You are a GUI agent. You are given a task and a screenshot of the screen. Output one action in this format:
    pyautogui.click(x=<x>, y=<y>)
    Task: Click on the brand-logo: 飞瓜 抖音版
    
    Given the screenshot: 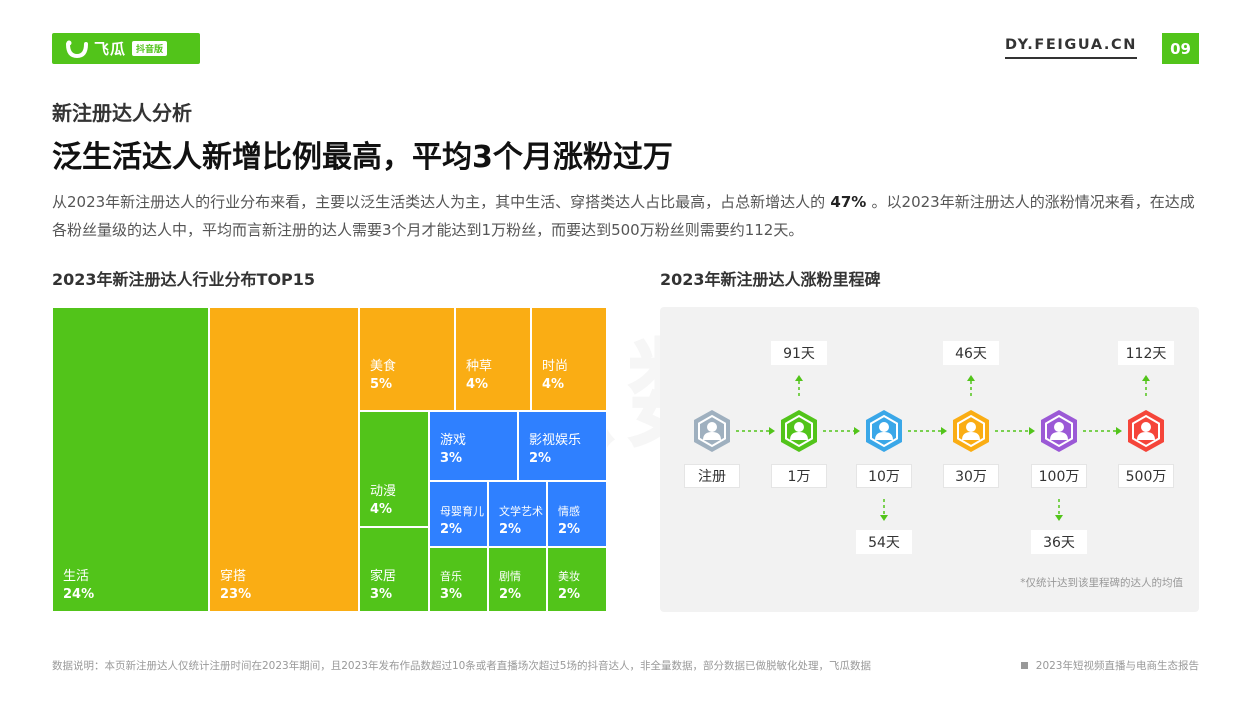 What is the action you would take?
    pyautogui.click(x=126, y=48)
    